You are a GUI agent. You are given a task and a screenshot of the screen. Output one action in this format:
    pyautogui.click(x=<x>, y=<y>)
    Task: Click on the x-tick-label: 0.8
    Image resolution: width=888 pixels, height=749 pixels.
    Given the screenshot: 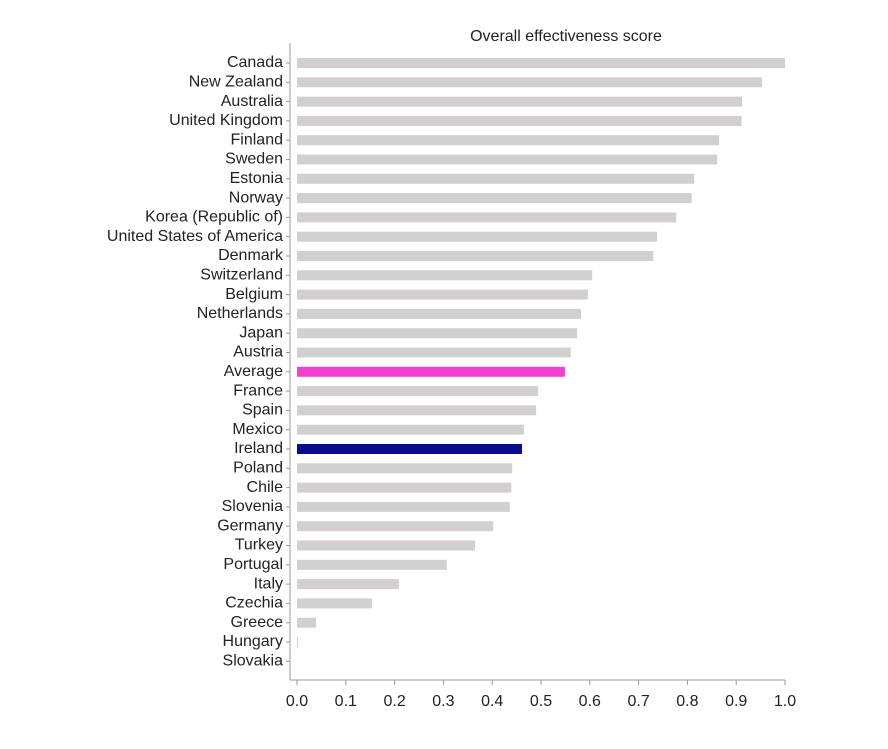 What is the action you would take?
    pyautogui.click(x=687, y=701)
    